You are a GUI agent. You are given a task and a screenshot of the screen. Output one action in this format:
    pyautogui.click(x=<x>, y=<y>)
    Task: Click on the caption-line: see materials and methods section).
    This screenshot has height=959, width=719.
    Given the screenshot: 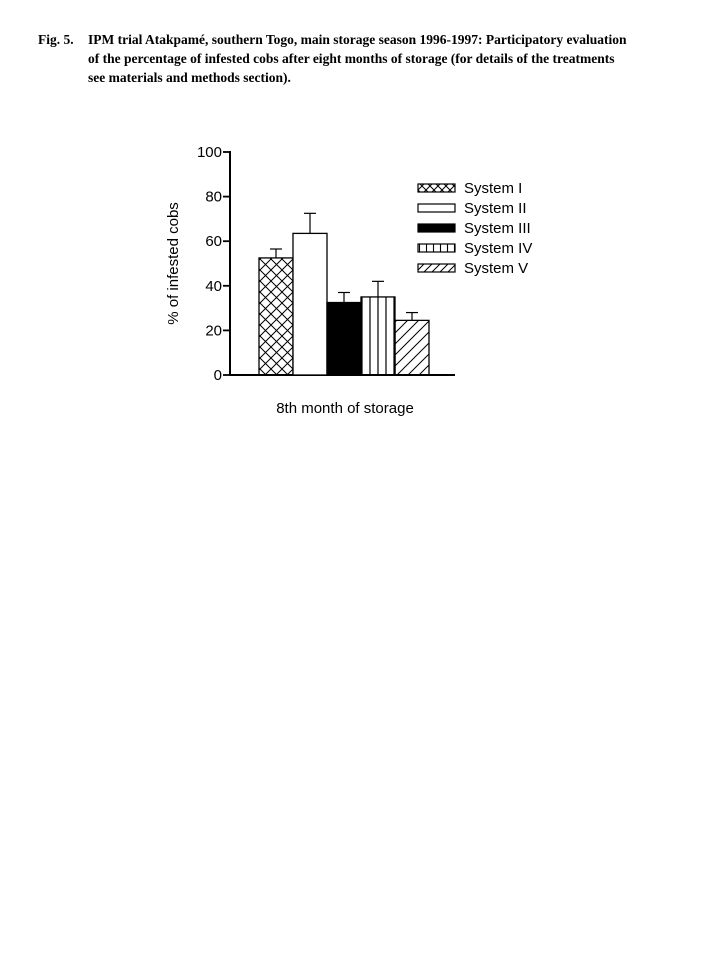 What is the action you would take?
    pyautogui.click(x=189, y=77)
    